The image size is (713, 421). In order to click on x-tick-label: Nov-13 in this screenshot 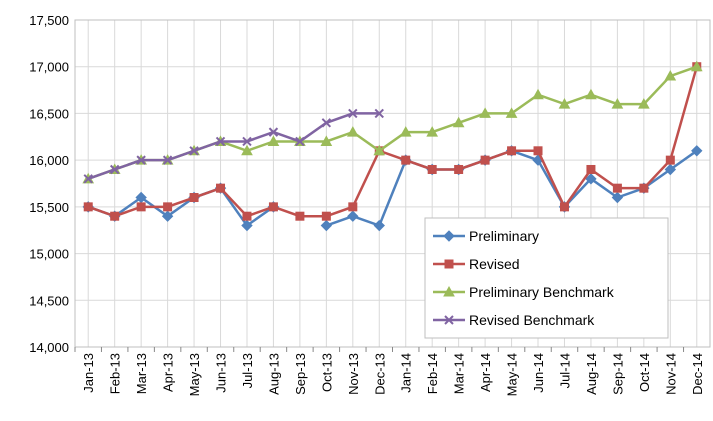, I will do `click(353, 374)`.